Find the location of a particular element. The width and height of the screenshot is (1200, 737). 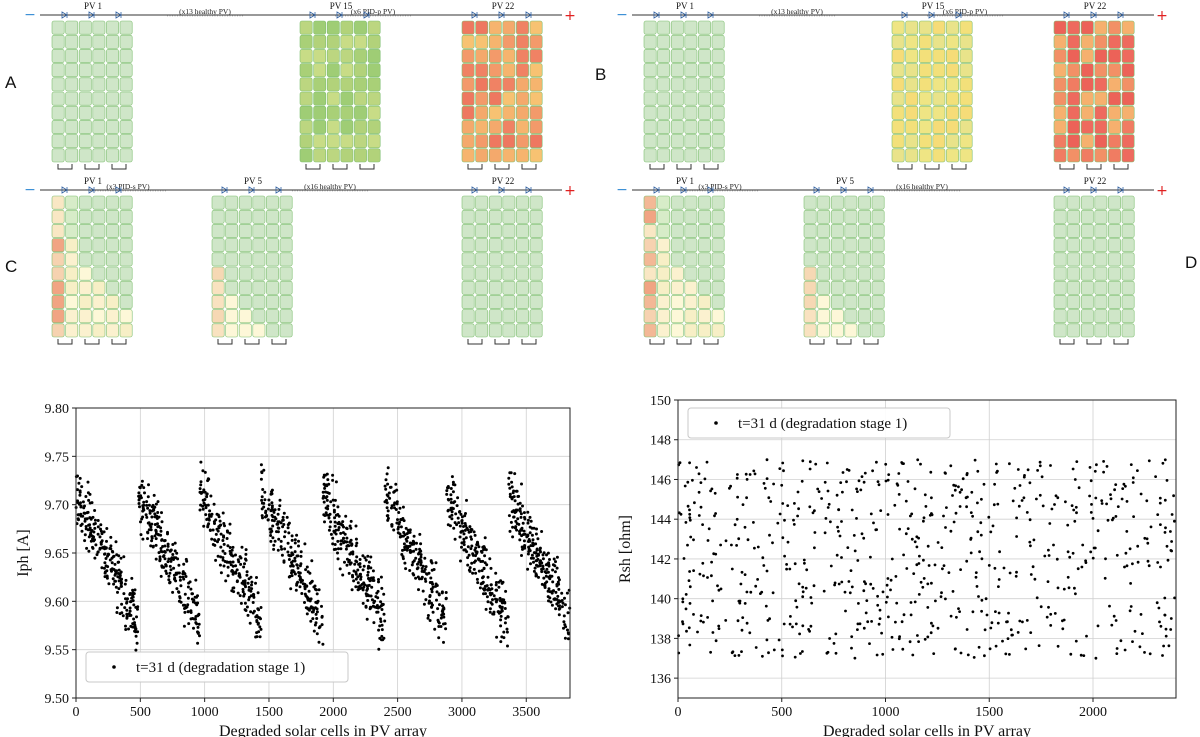

pv-module: PV 15 is located at coordinates (340, 85).